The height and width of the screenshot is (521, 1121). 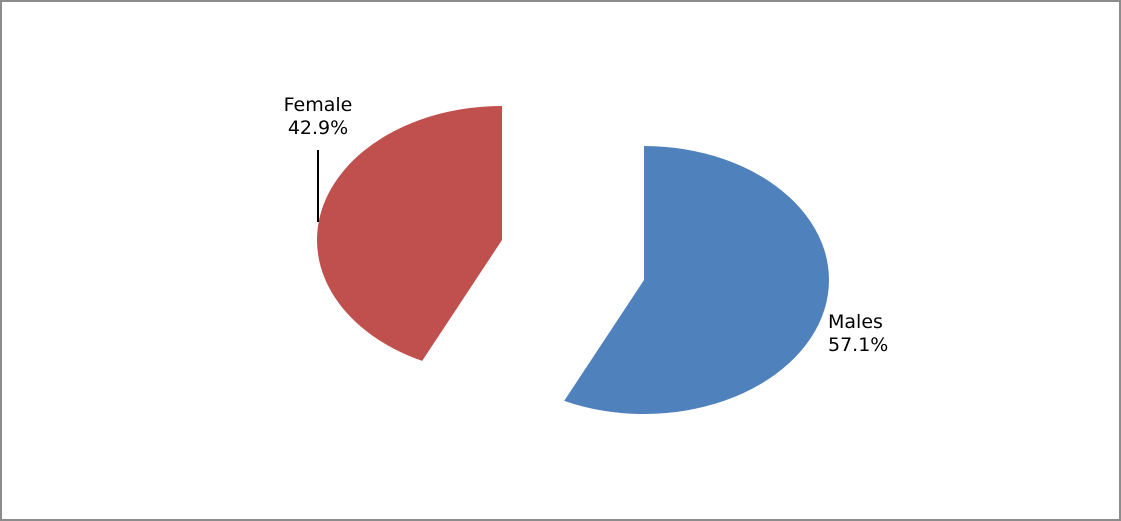 I want to click on pie-slice-female, so click(x=409, y=233).